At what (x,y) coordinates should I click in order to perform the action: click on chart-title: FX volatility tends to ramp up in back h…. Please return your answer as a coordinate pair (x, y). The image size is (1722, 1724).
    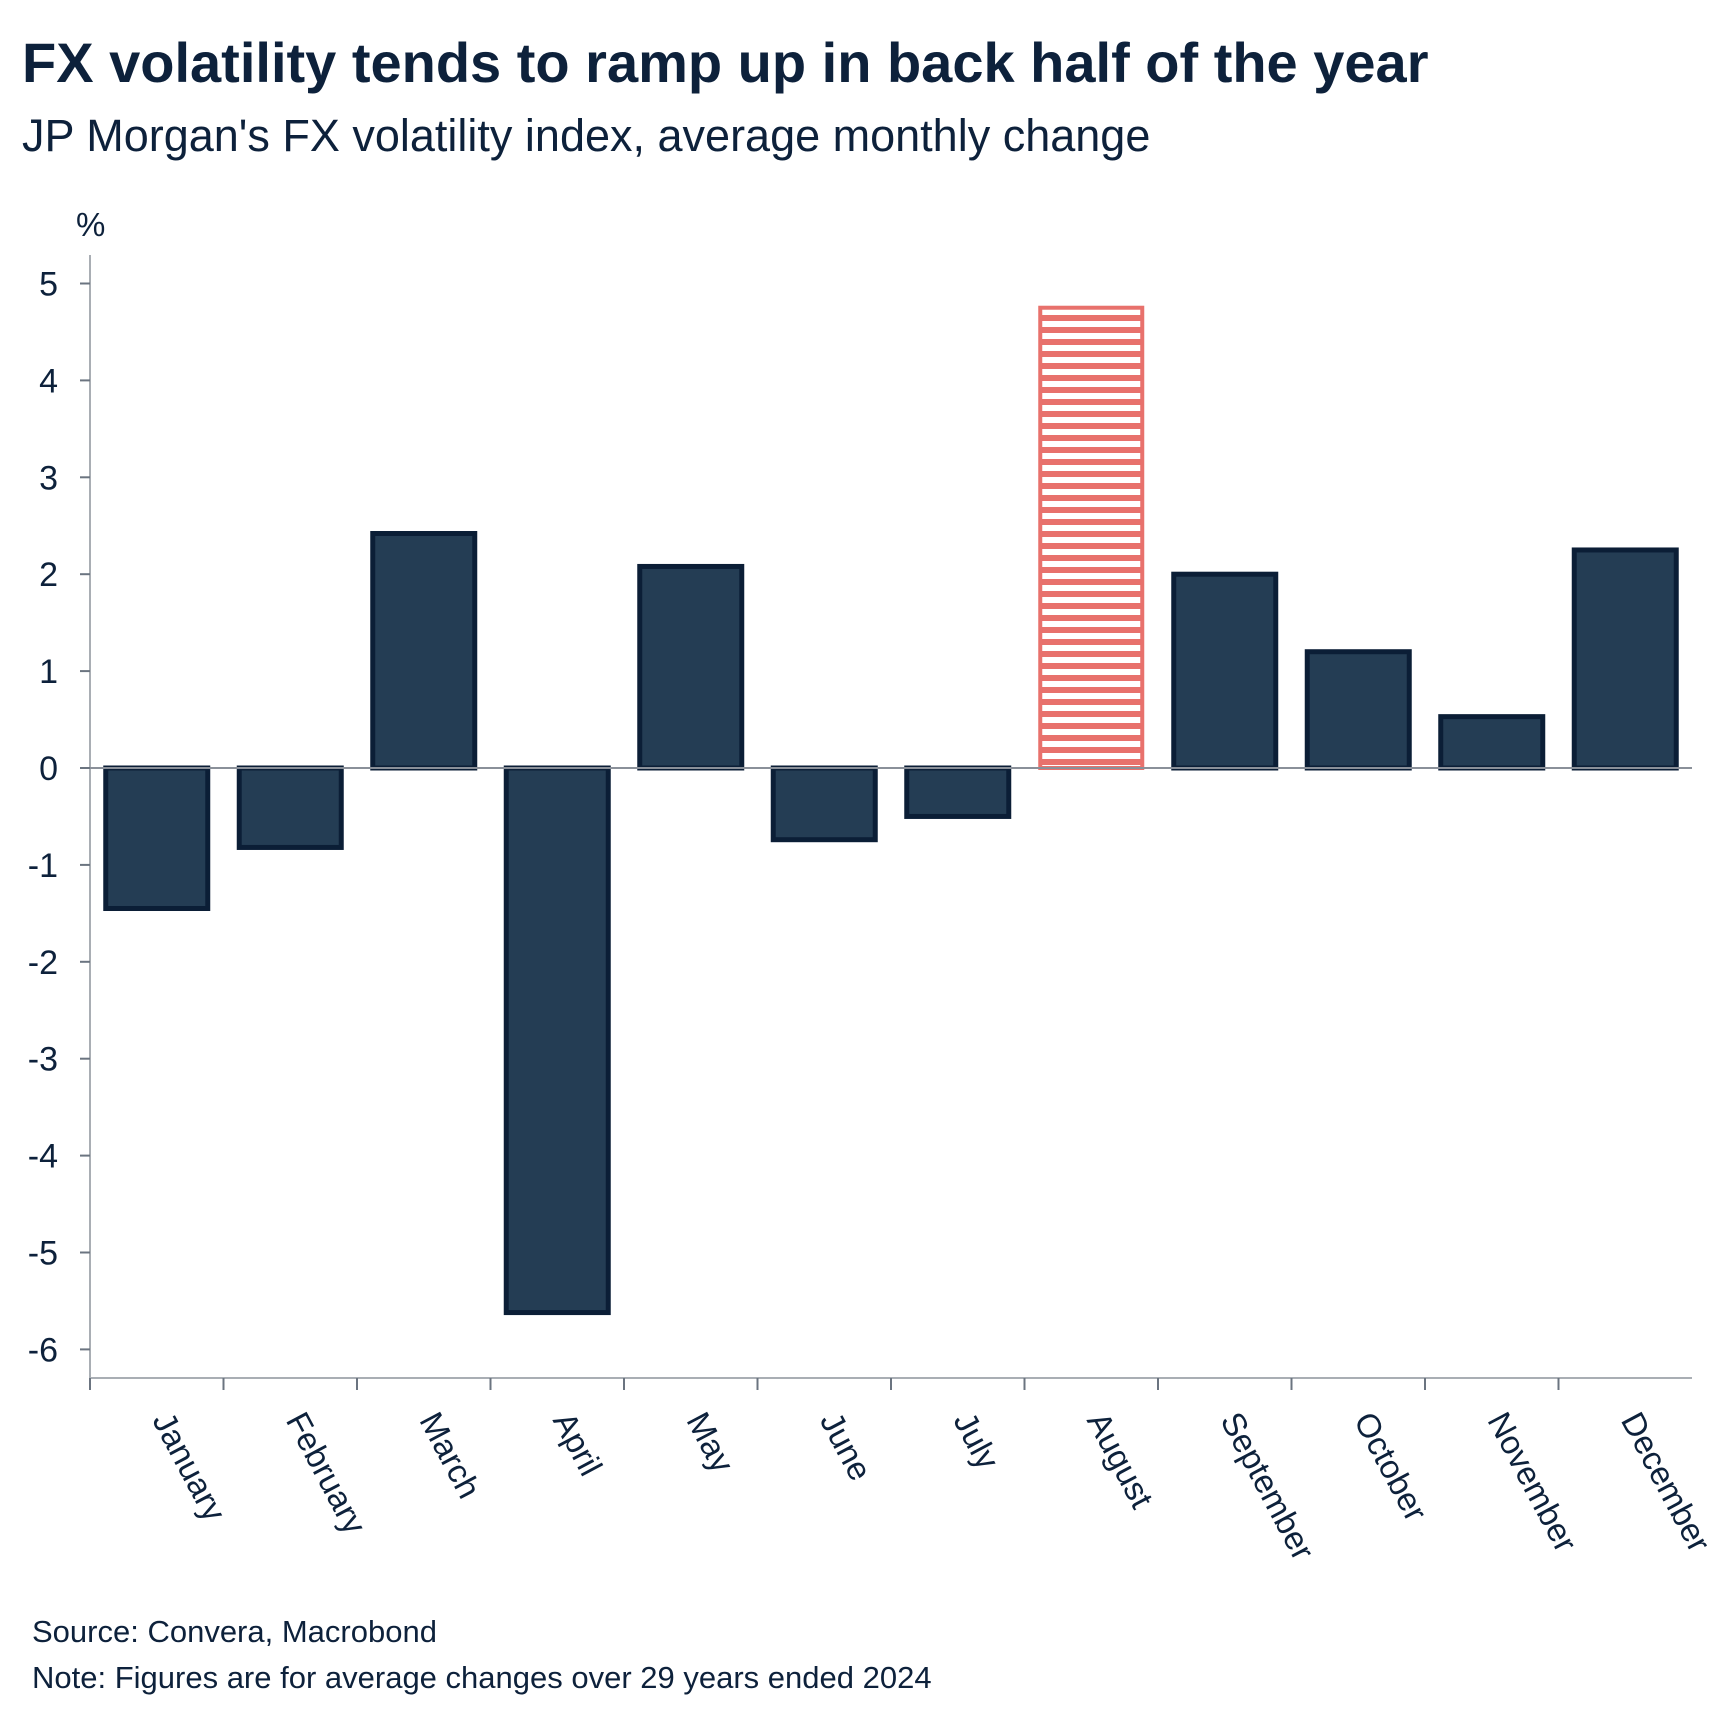
    Looking at the image, I should click on (725, 62).